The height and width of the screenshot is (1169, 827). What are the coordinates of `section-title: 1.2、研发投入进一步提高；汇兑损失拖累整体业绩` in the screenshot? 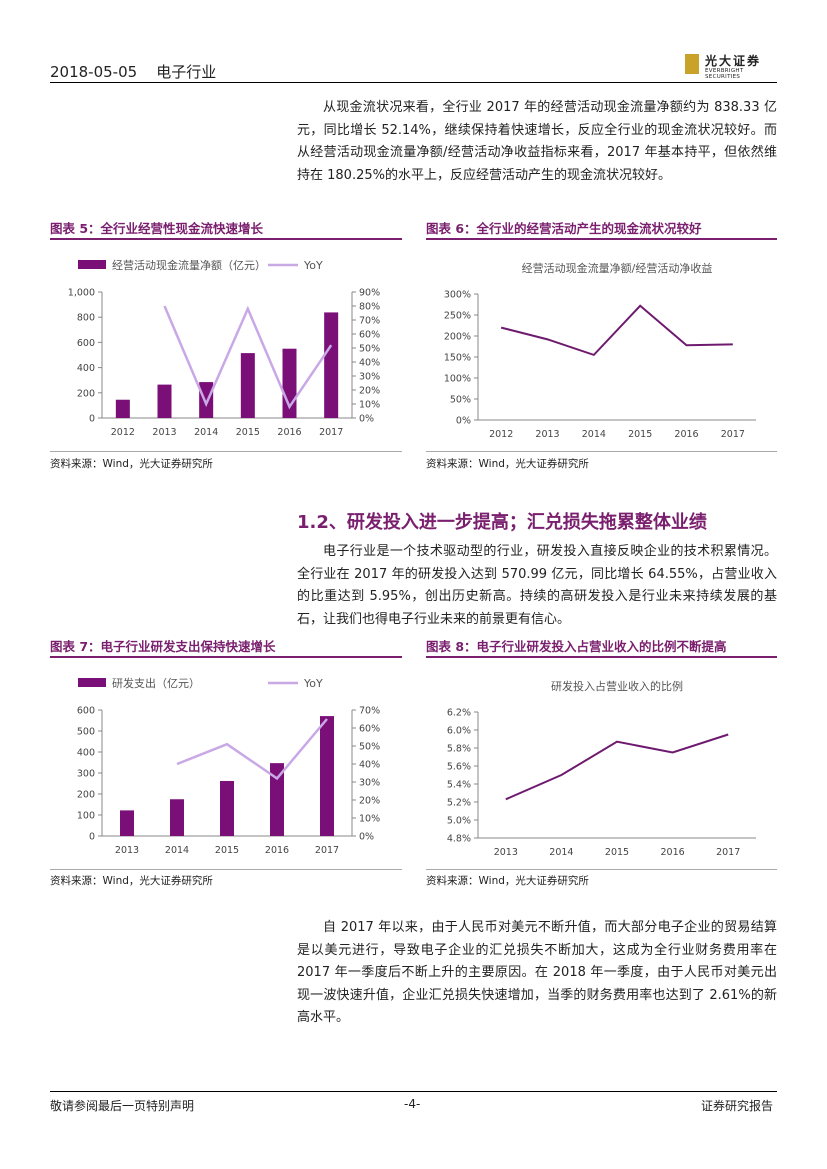 It's located at (502, 522).